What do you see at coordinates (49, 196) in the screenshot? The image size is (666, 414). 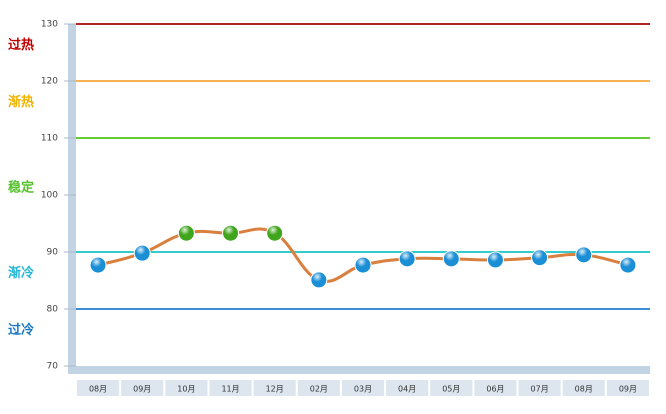 I see `y-tick-label: 100` at bounding box center [49, 196].